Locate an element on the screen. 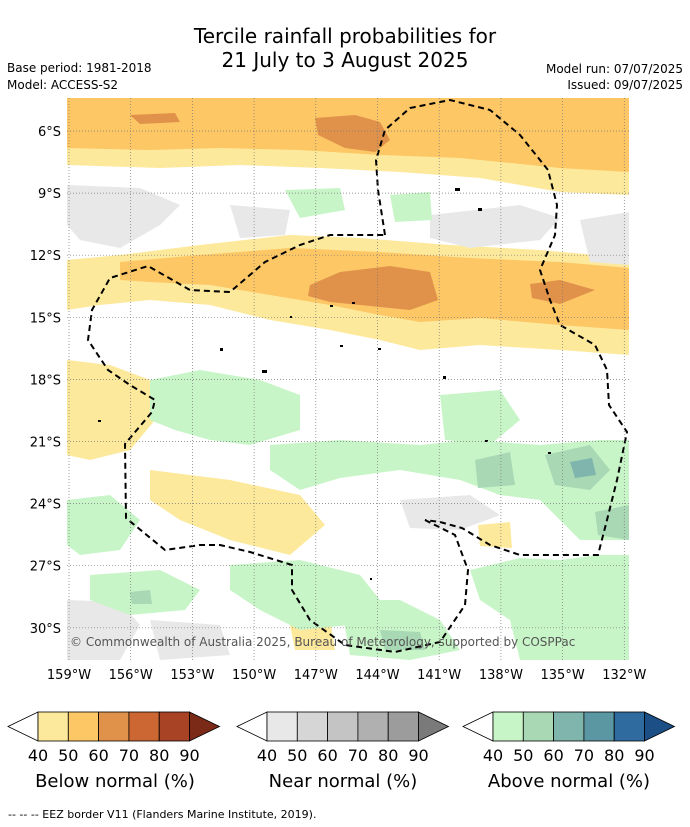  issued-date: Issued: 09/07/2025 is located at coordinates (625, 85).